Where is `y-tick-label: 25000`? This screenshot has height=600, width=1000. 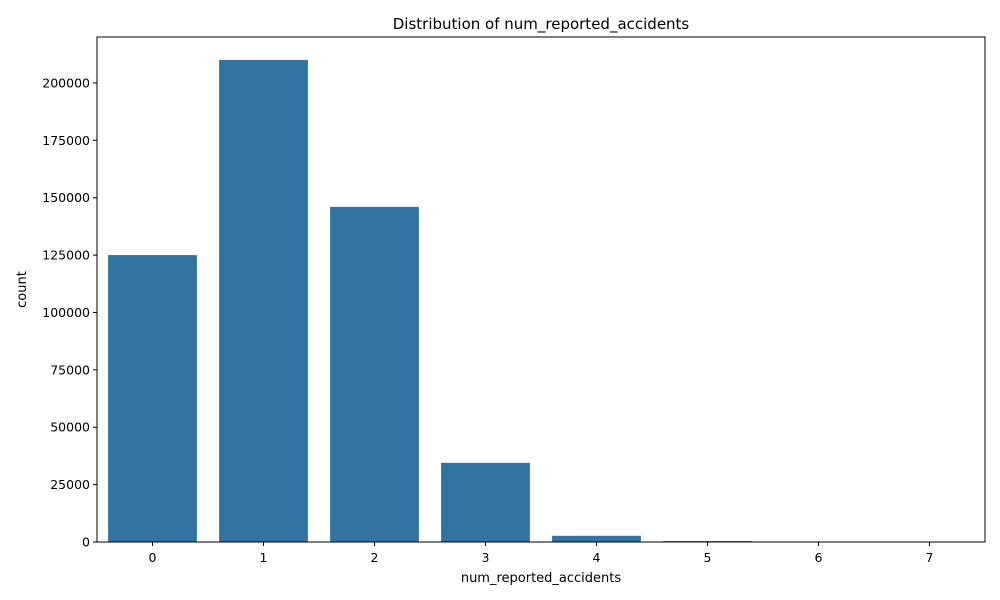
y-tick-label: 25000 is located at coordinates (70, 484).